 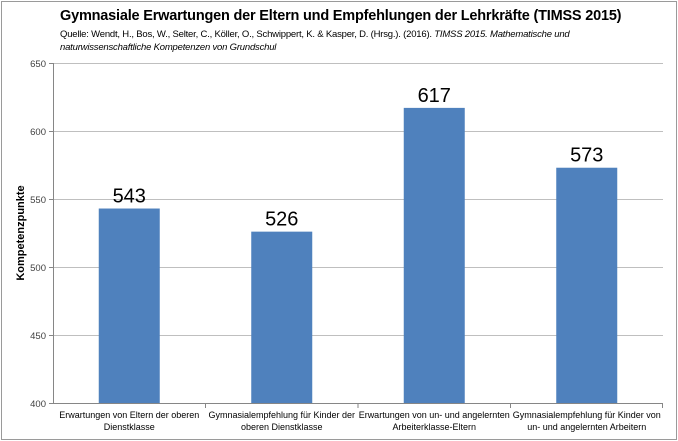 What do you see at coordinates (38, 200) in the screenshot?
I see `y-tick-label: 550` at bounding box center [38, 200].